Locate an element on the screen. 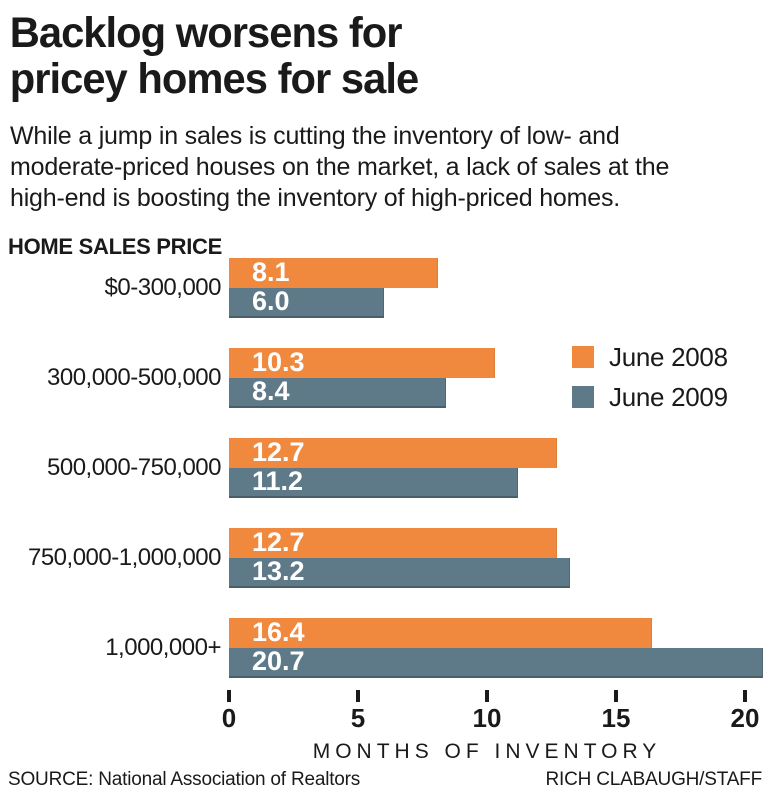  chart-row: 750,000-1,000,000 12.7 13.2 is located at coordinates (385, 557).